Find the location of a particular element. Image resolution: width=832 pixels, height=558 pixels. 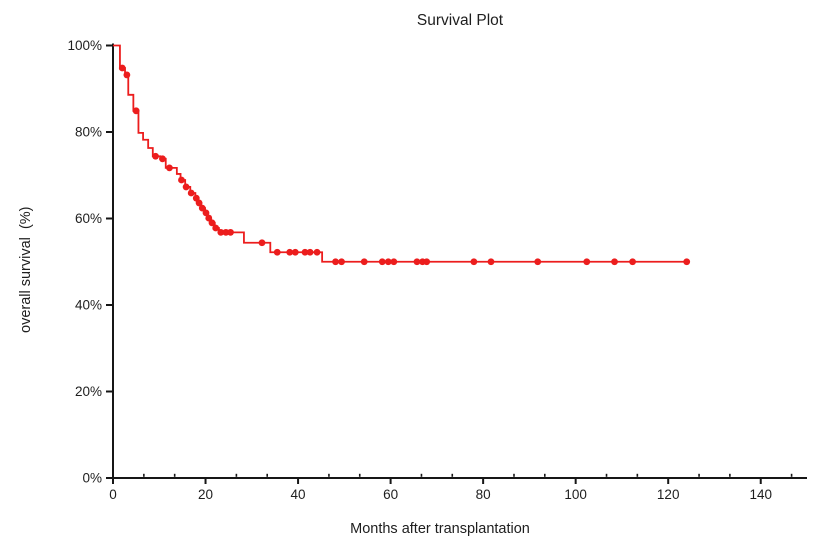

y-tick-label: 80% is located at coordinates (88, 132).